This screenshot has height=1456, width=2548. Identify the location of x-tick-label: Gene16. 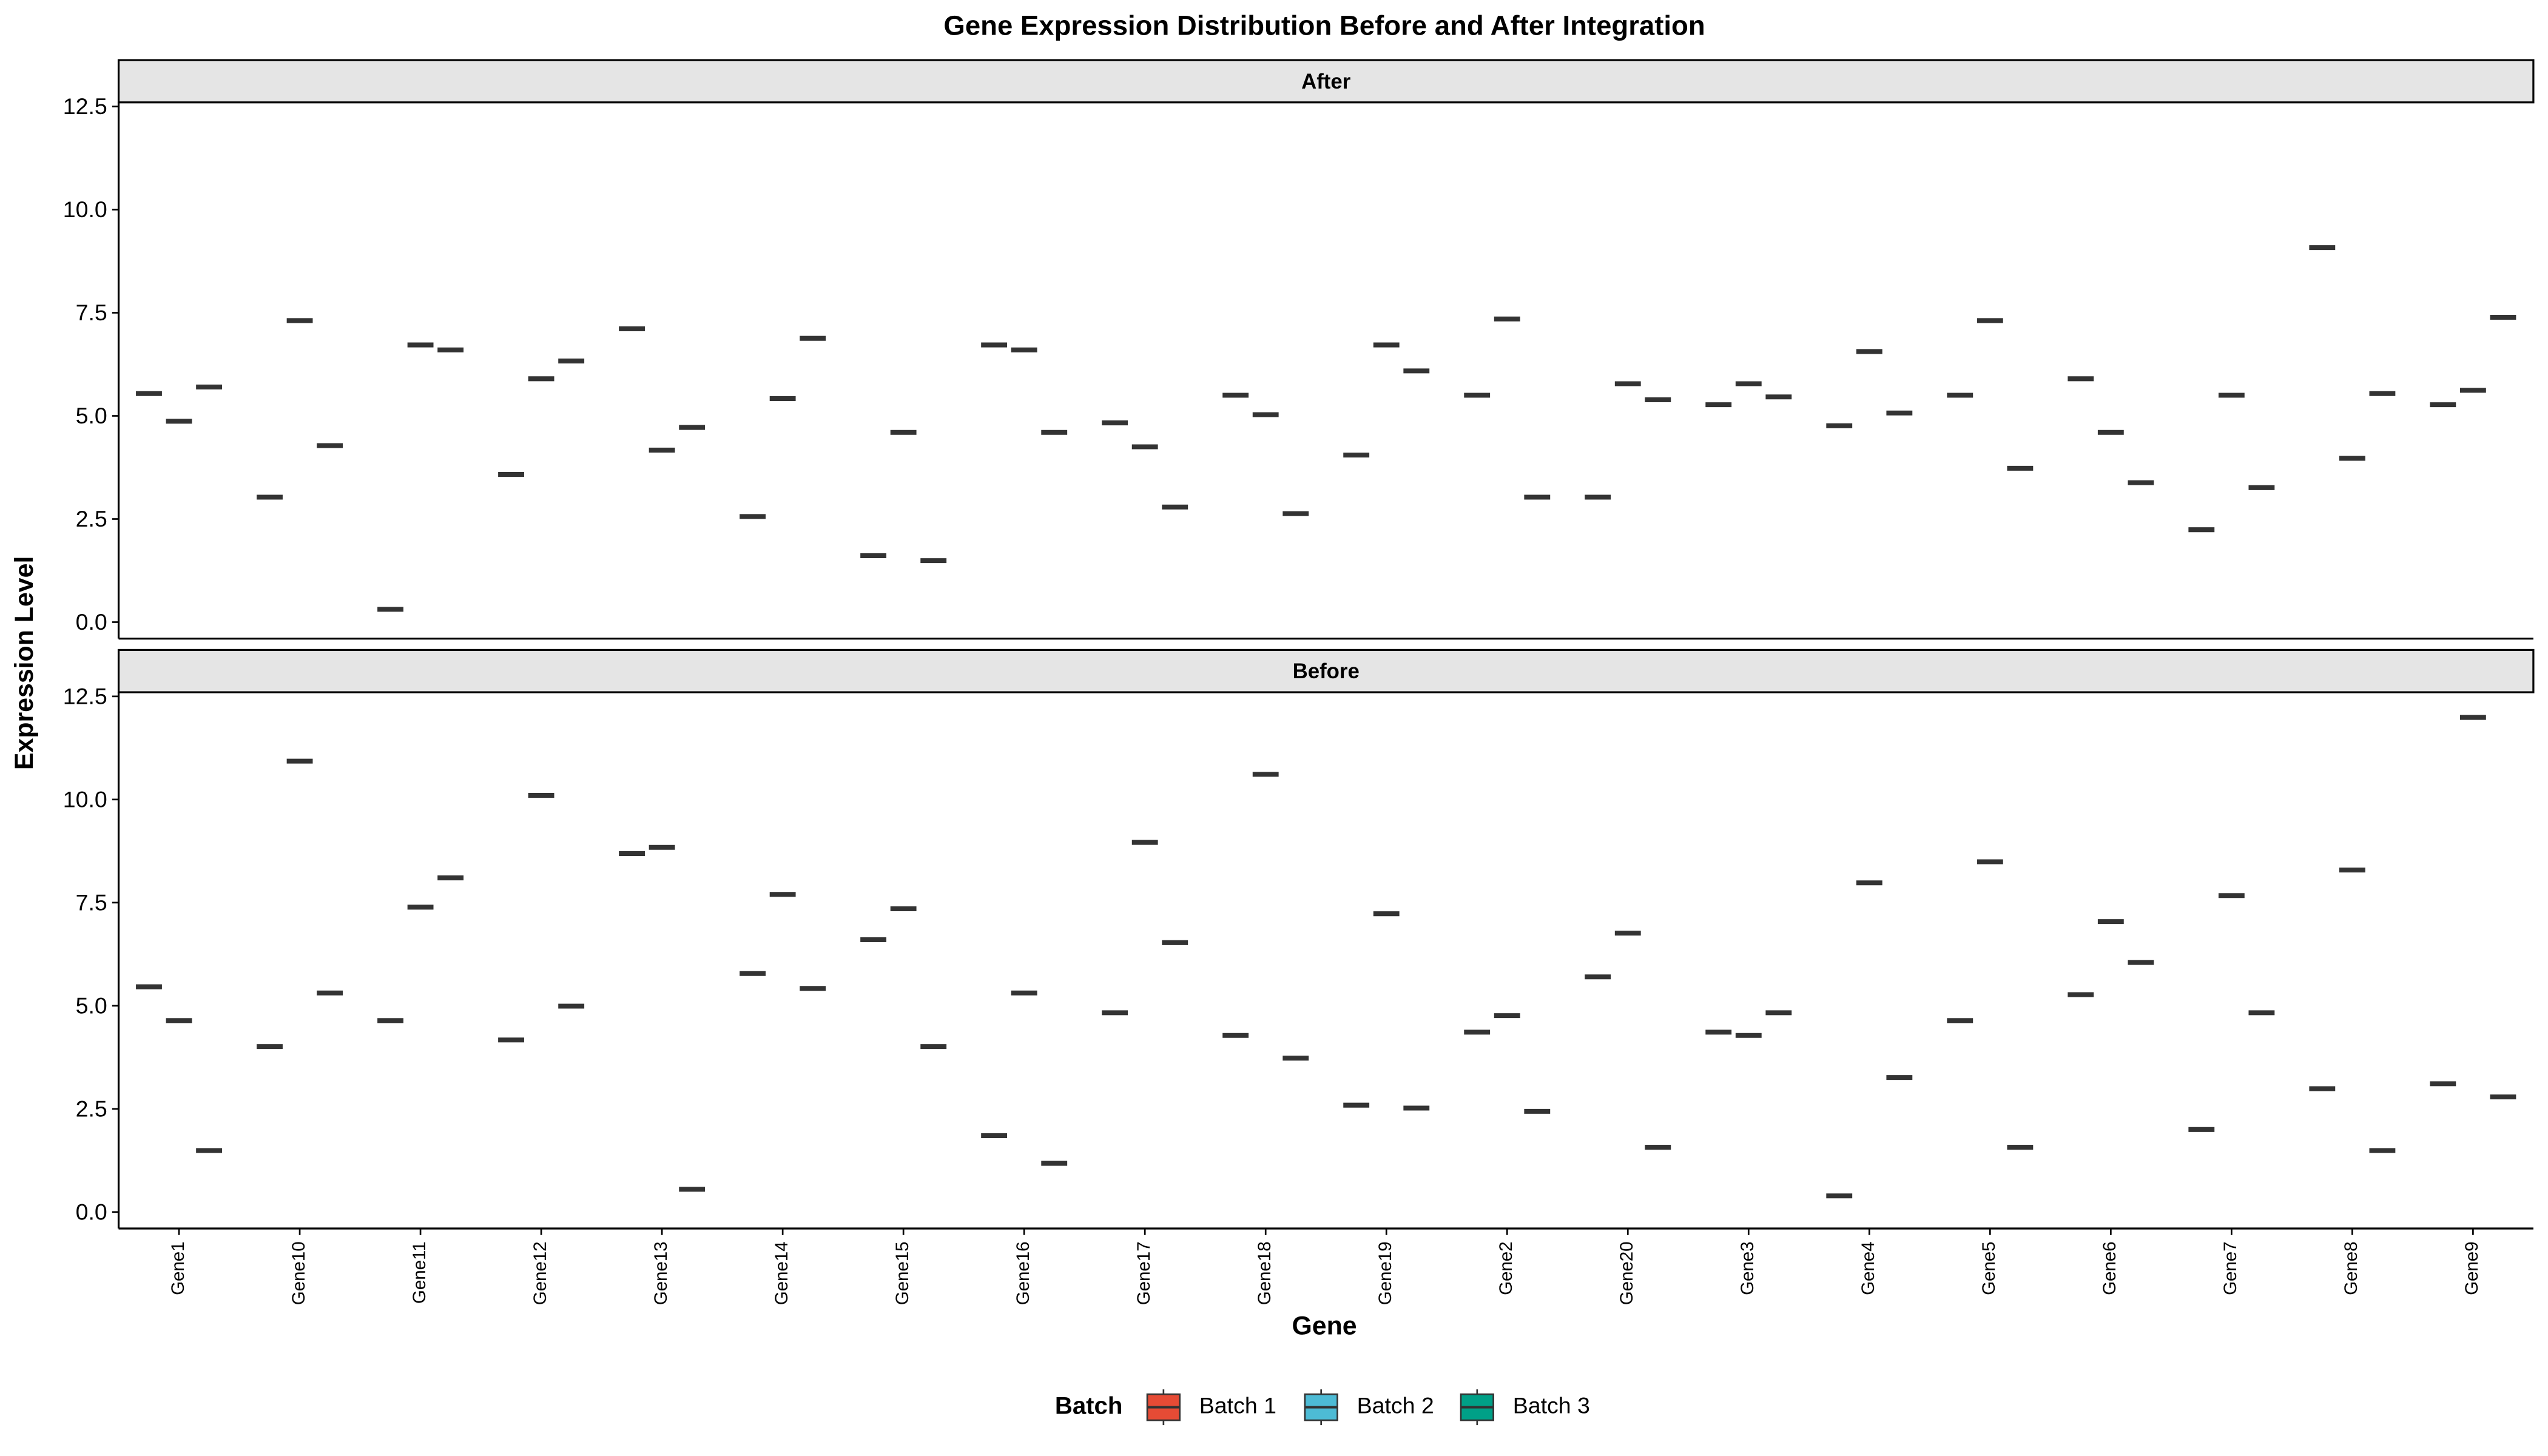
(1023, 1273).